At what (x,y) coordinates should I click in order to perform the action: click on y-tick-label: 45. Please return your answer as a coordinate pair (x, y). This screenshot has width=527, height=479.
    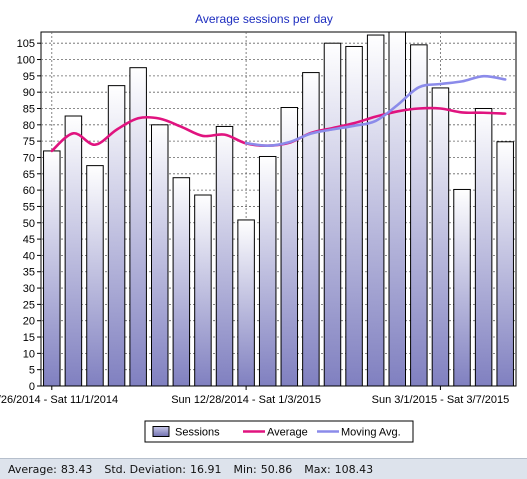
    Looking at the image, I should click on (29, 240).